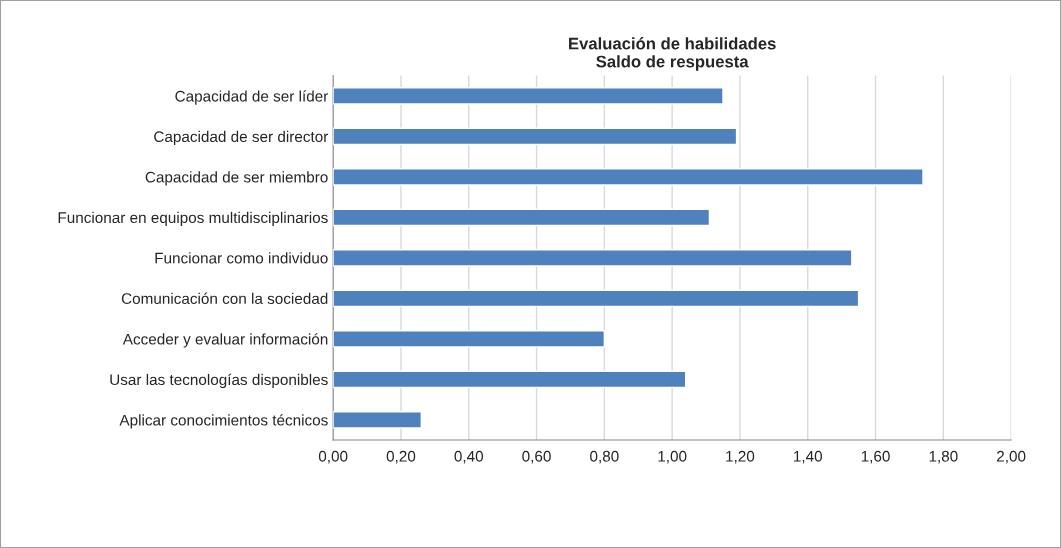 The height and width of the screenshot is (548, 1061). Describe the element at coordinates (1011, 457) in the screenshot. I see `x-tick-label: 2,00` at that location.